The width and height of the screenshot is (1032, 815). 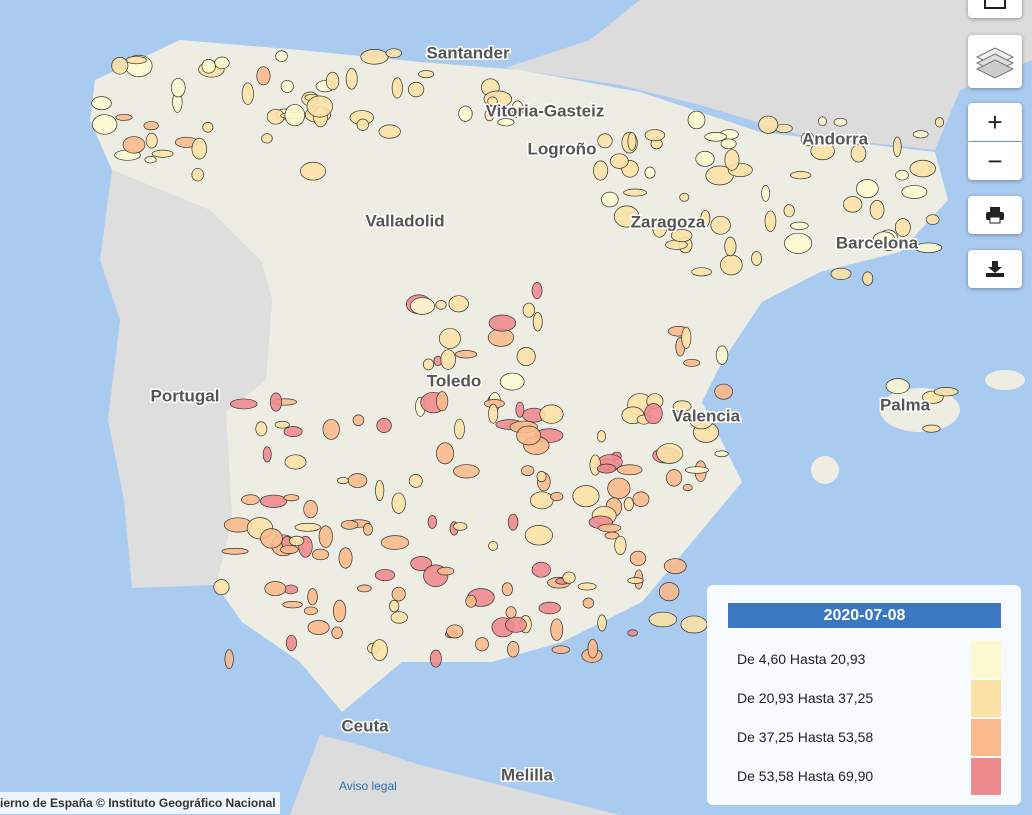 I want to click on print-button, so click(x=995, y=215).